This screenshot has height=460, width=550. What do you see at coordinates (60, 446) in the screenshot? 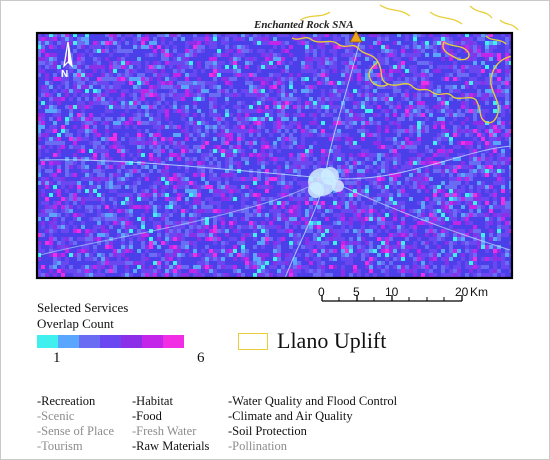
I see `service-tourism: -Tourism` at bounding box center [60, 446].